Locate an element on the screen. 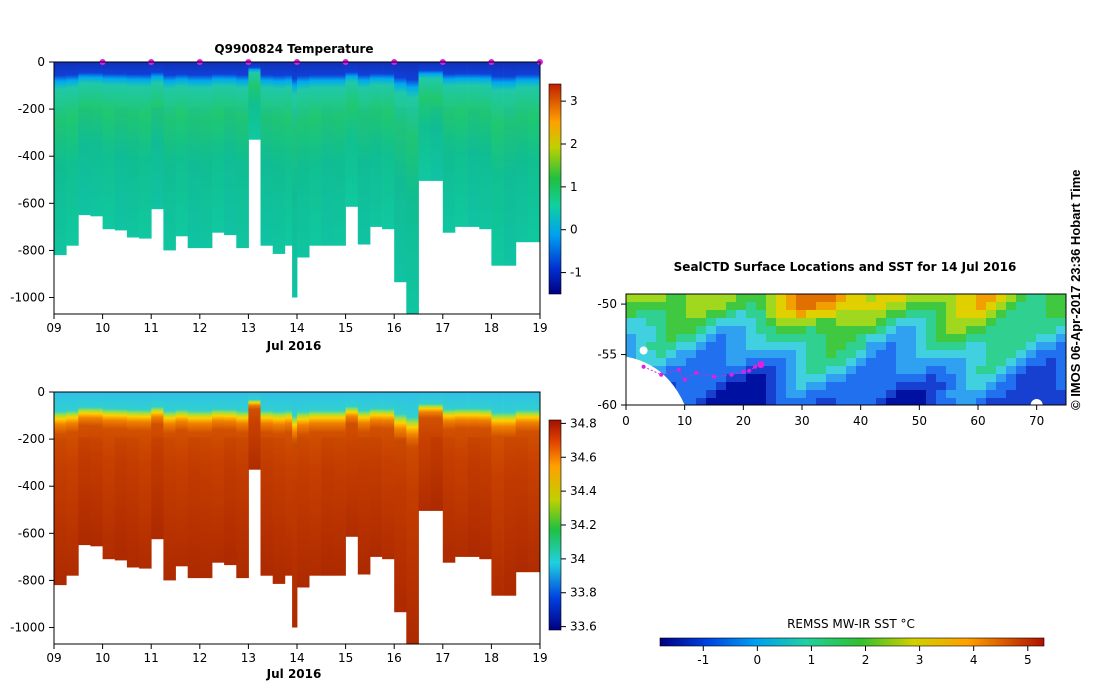  colorbar-tick-label: 34.6 is located at coordinates (583, 457).